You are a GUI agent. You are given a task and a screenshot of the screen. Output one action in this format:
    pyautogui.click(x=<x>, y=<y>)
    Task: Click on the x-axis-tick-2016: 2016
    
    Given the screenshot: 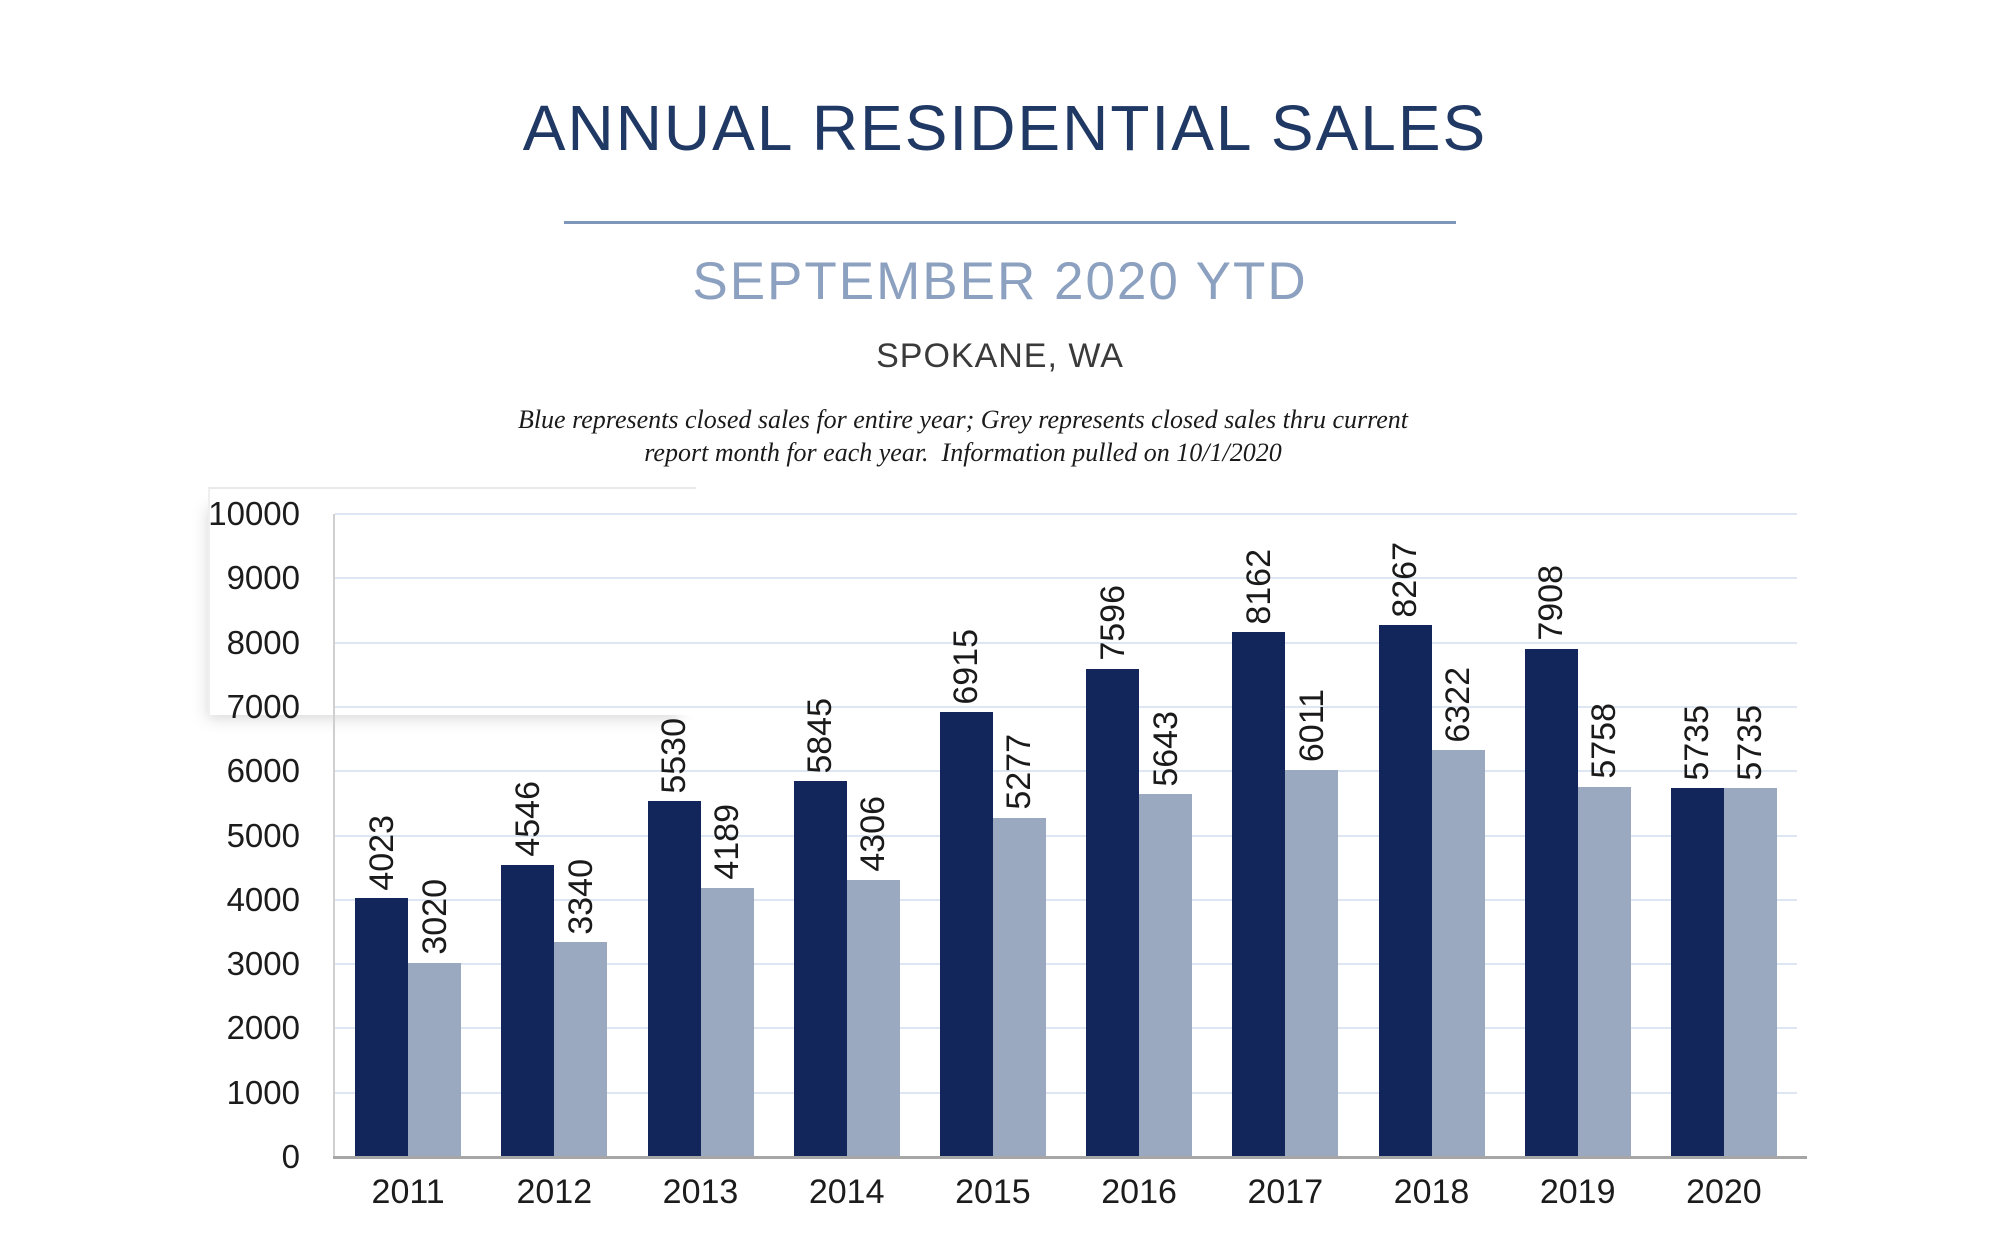 What is the action you would take?
    pyautogui.click(x=1139, y=1192)
    